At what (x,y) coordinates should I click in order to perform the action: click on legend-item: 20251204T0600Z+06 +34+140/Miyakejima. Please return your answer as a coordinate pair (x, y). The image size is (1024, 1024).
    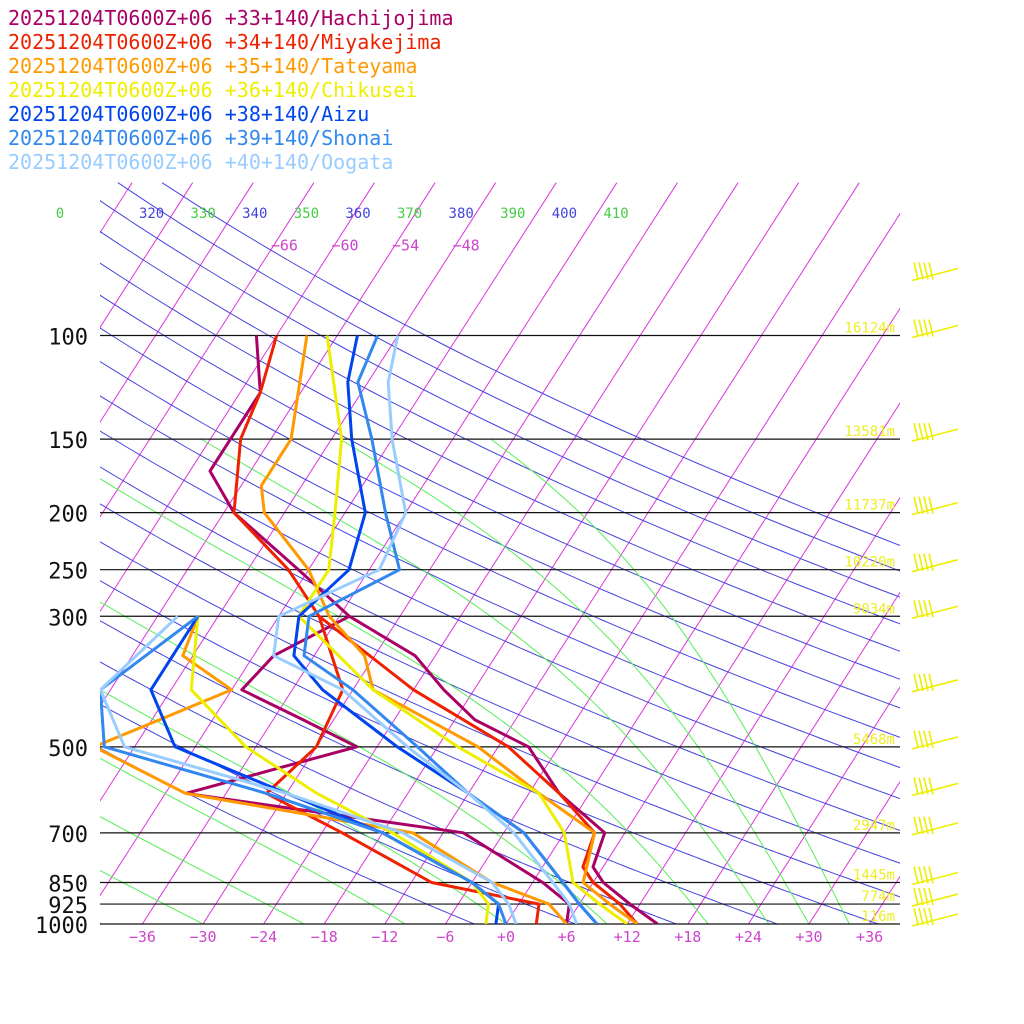
    Looking at the image, I should click on (225, 42).